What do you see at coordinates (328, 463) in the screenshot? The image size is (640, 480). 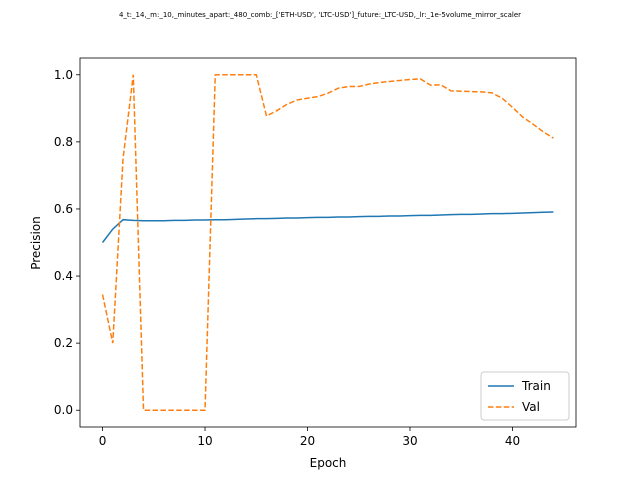 I see `x-axis-label: Epoch` at bounding box center [328, 463].